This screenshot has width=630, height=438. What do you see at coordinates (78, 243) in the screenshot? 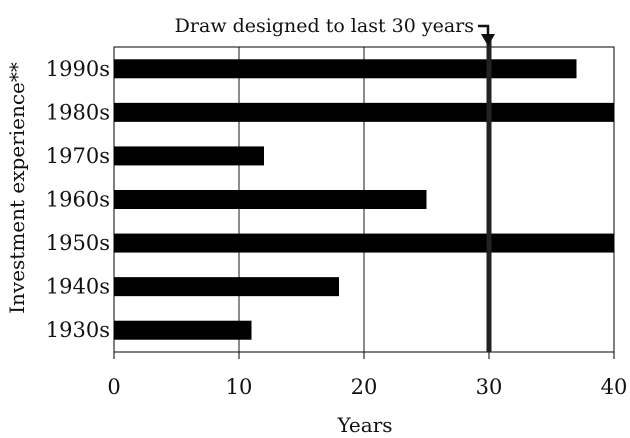
I see `y-category-label-1950s: 1950s` at bounding box center [78, 243].